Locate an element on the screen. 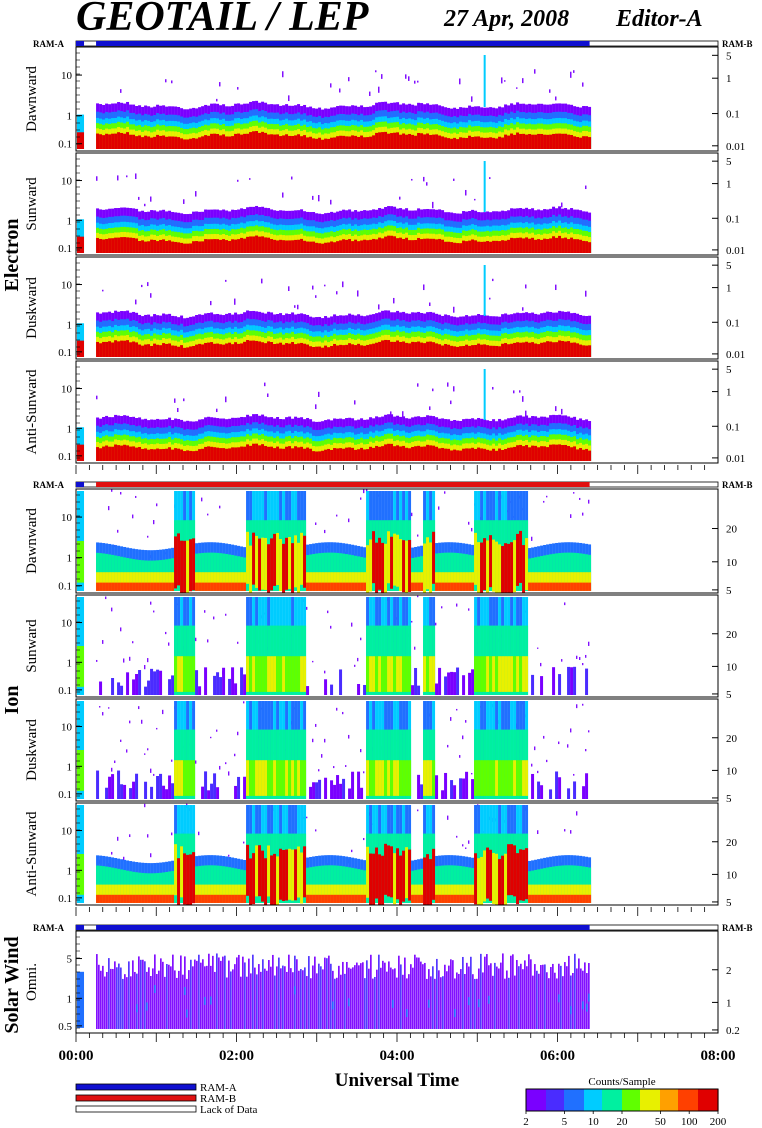 This screenshot has height=1128, width=762. panel-duskward: Duskward 10 1 0.1 5 1 0.1 0.01 is located at coordinates (384, 308).